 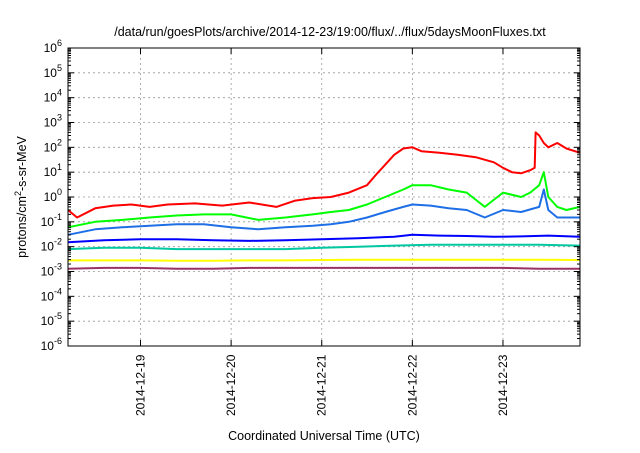 I want to click on x-tick-label: 2014-12-19, so click(x=140, y=385).